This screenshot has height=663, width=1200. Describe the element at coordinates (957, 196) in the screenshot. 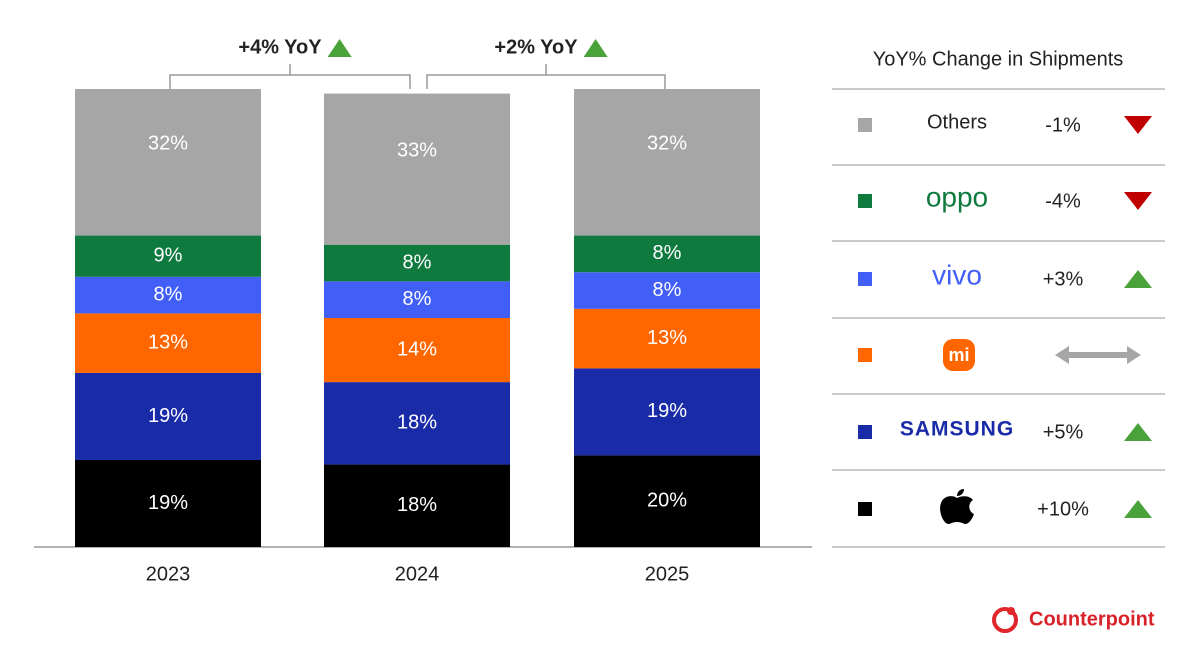

I see `legend-name: oppo` at that location.